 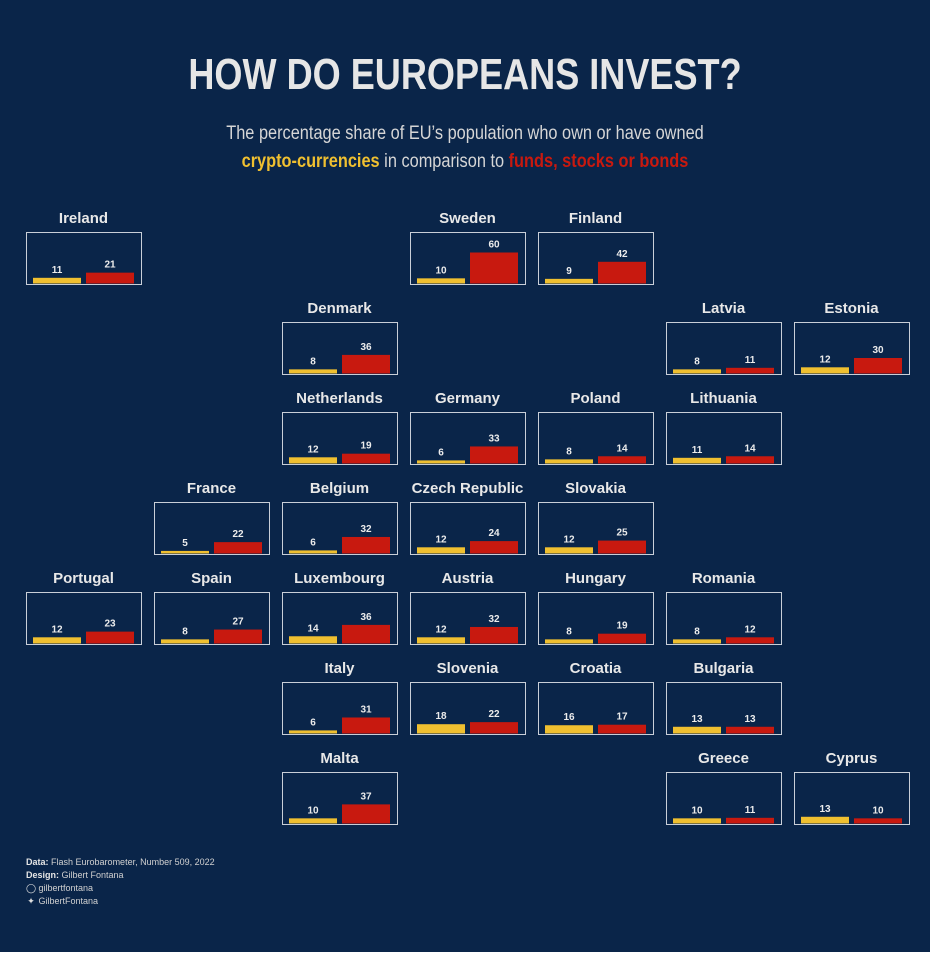 I want to click on country-tile-romania: Romania 8 12, so click(x=724, y=607).